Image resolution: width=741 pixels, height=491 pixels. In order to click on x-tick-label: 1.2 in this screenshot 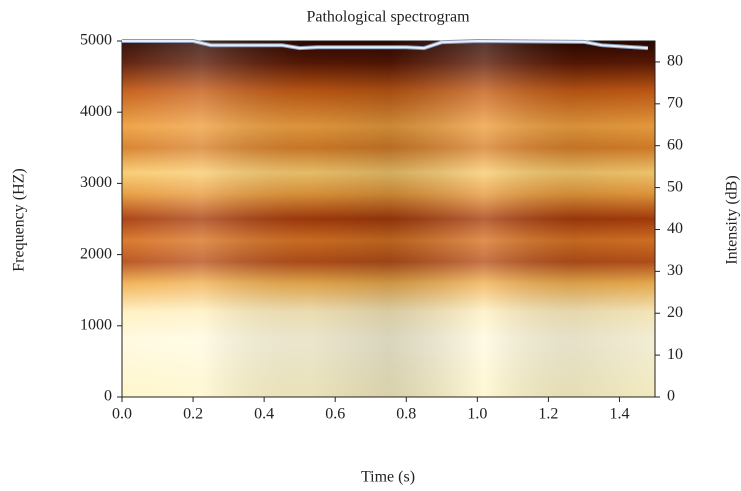, I will do `click(548, 414)`.